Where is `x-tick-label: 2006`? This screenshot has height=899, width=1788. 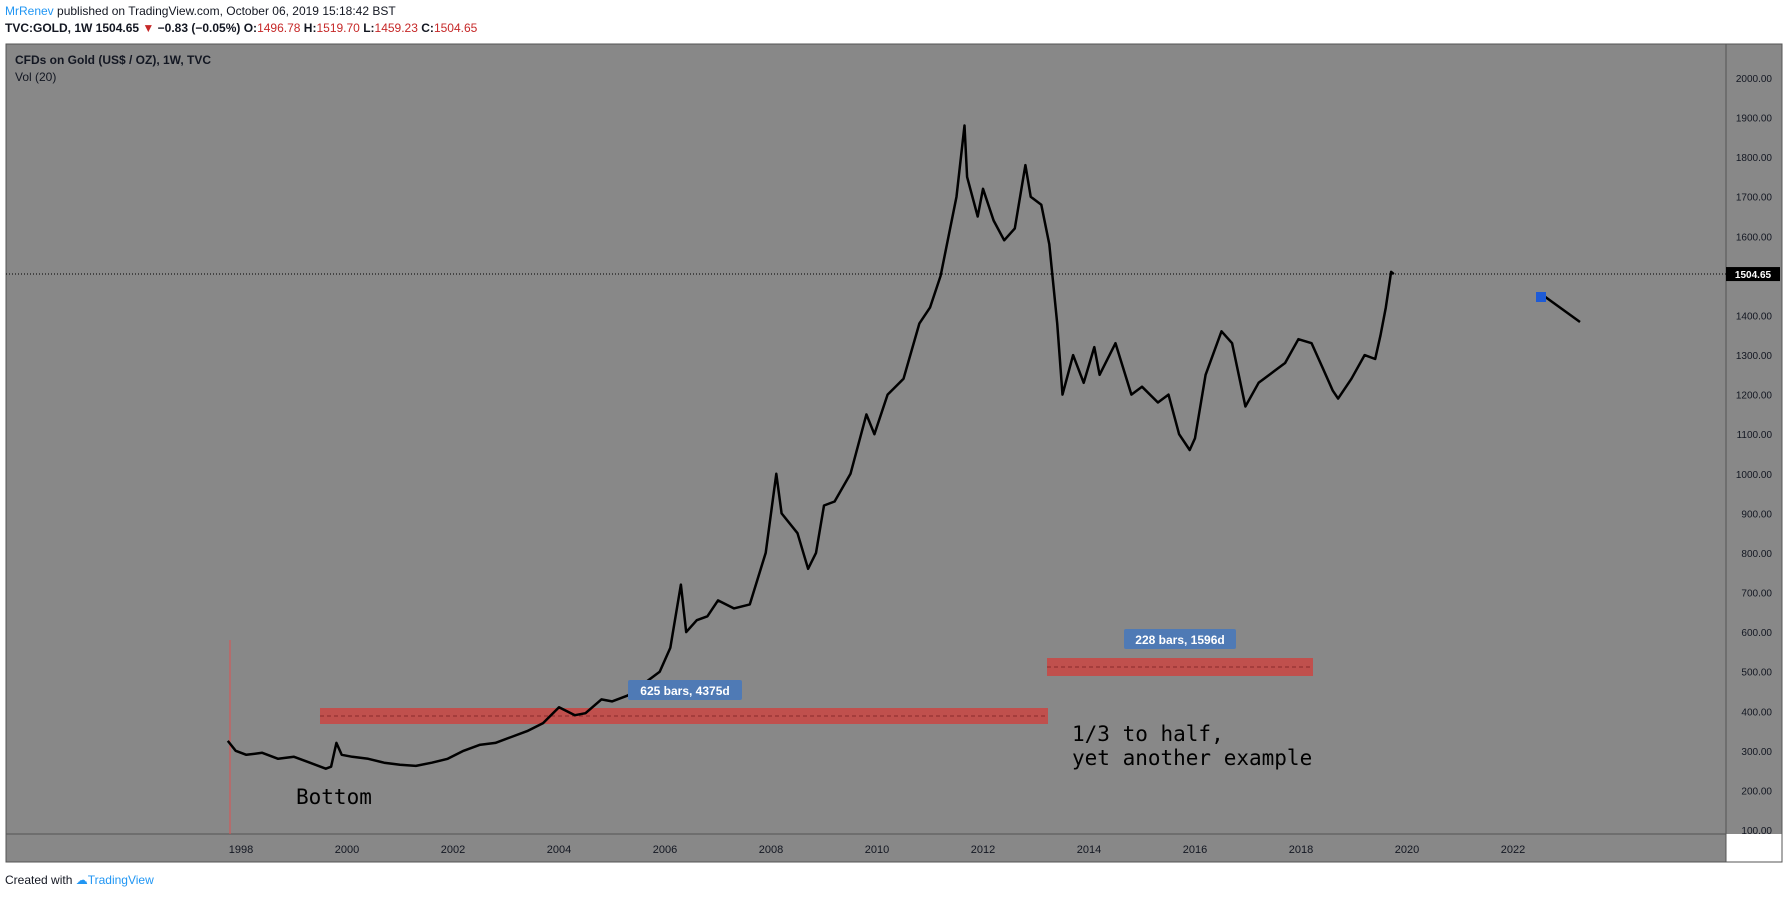 x-tick-label: 2006 is located at coordinates (665, 850).